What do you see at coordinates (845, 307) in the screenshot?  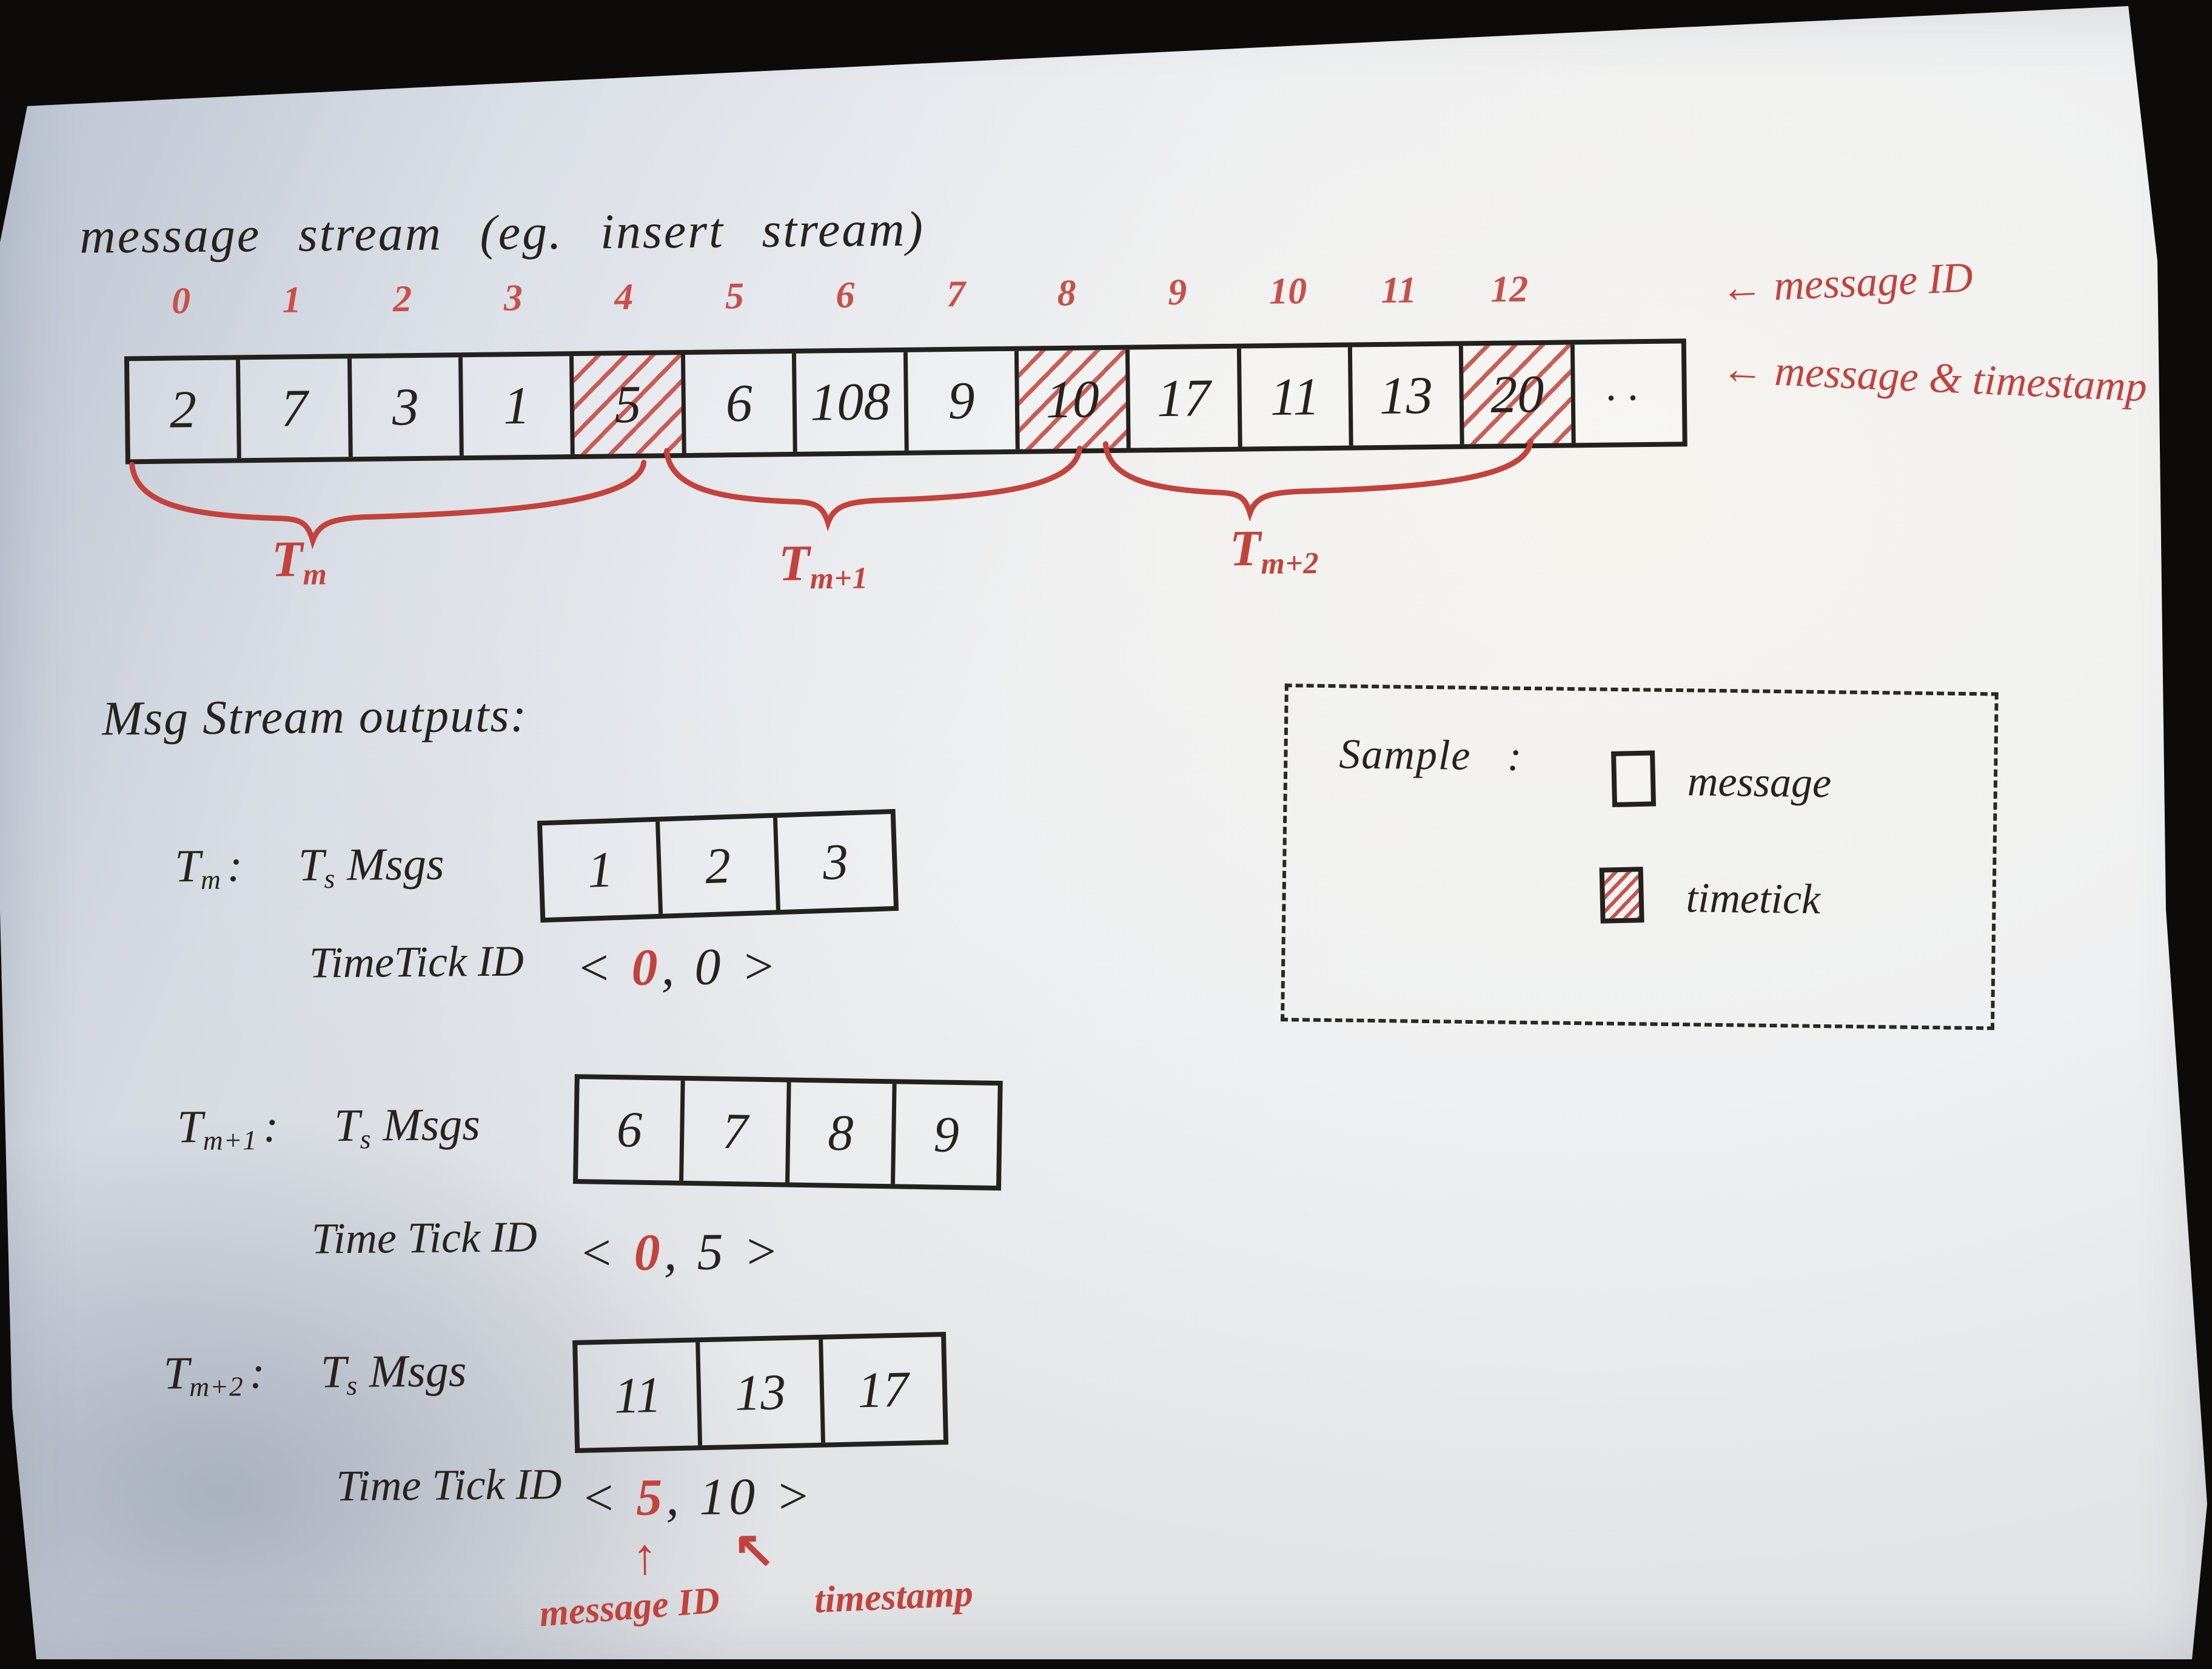 I see `index-label: 6` at bounding box center [845, 307].